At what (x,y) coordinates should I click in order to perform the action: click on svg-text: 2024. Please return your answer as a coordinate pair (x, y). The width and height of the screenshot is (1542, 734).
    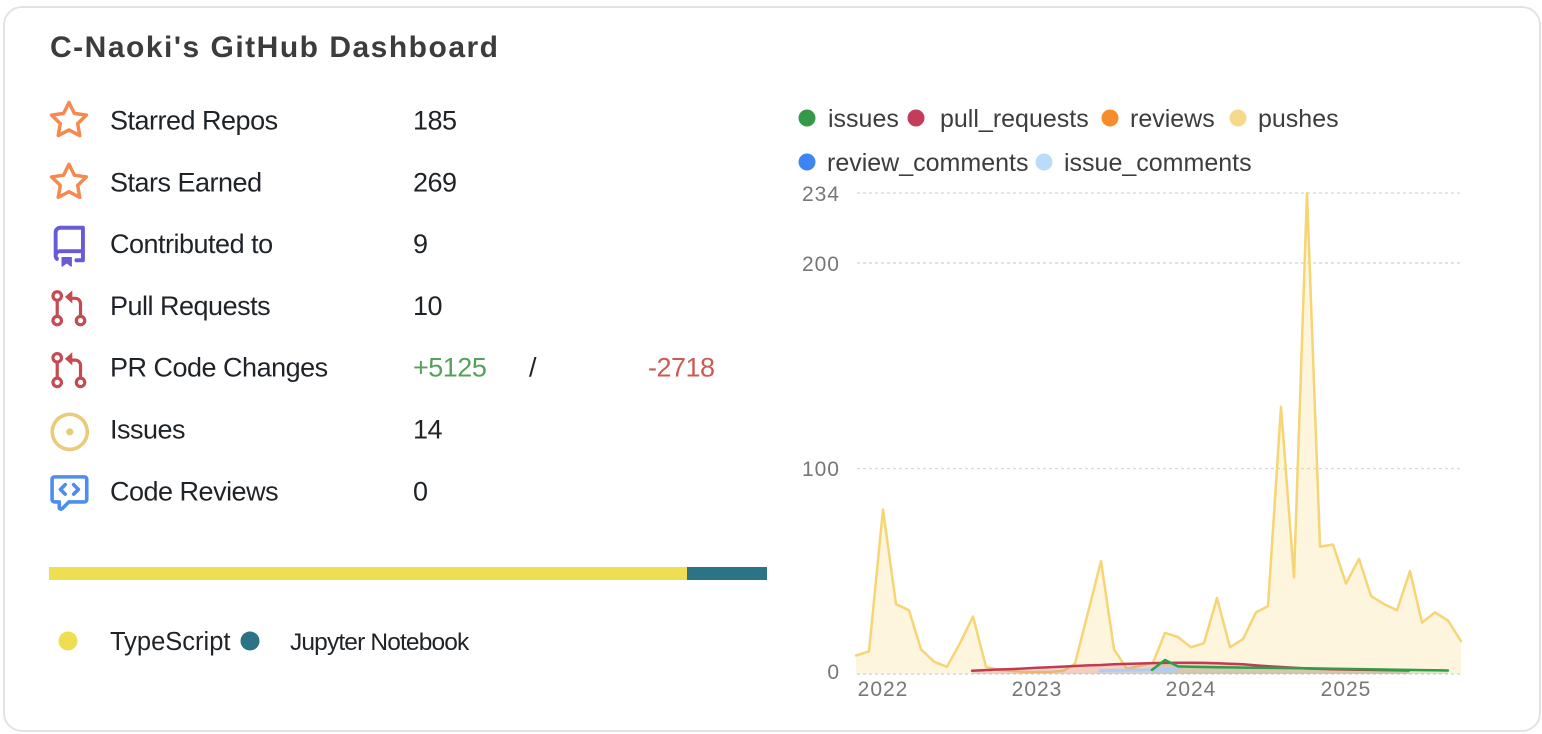
    Looking at the image, I should click on (1191, 689).